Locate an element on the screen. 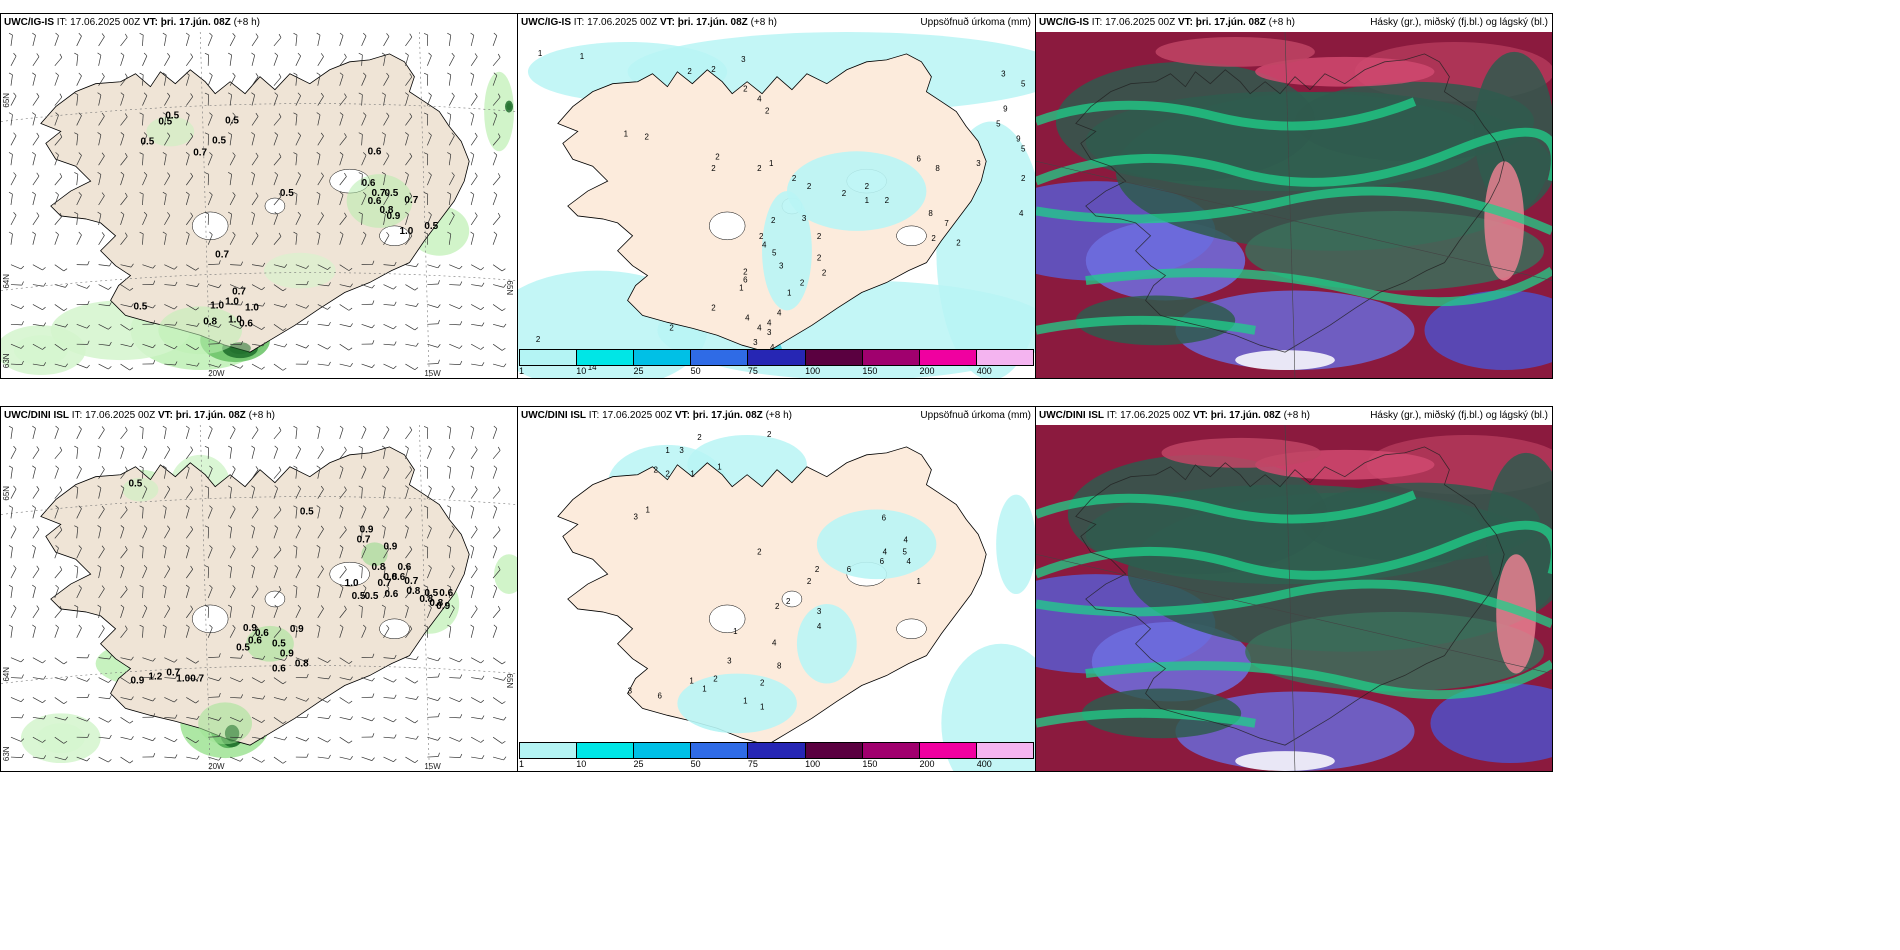  valid-time: þri. 17.jún. 08Z is located at coordinates (210, 415).